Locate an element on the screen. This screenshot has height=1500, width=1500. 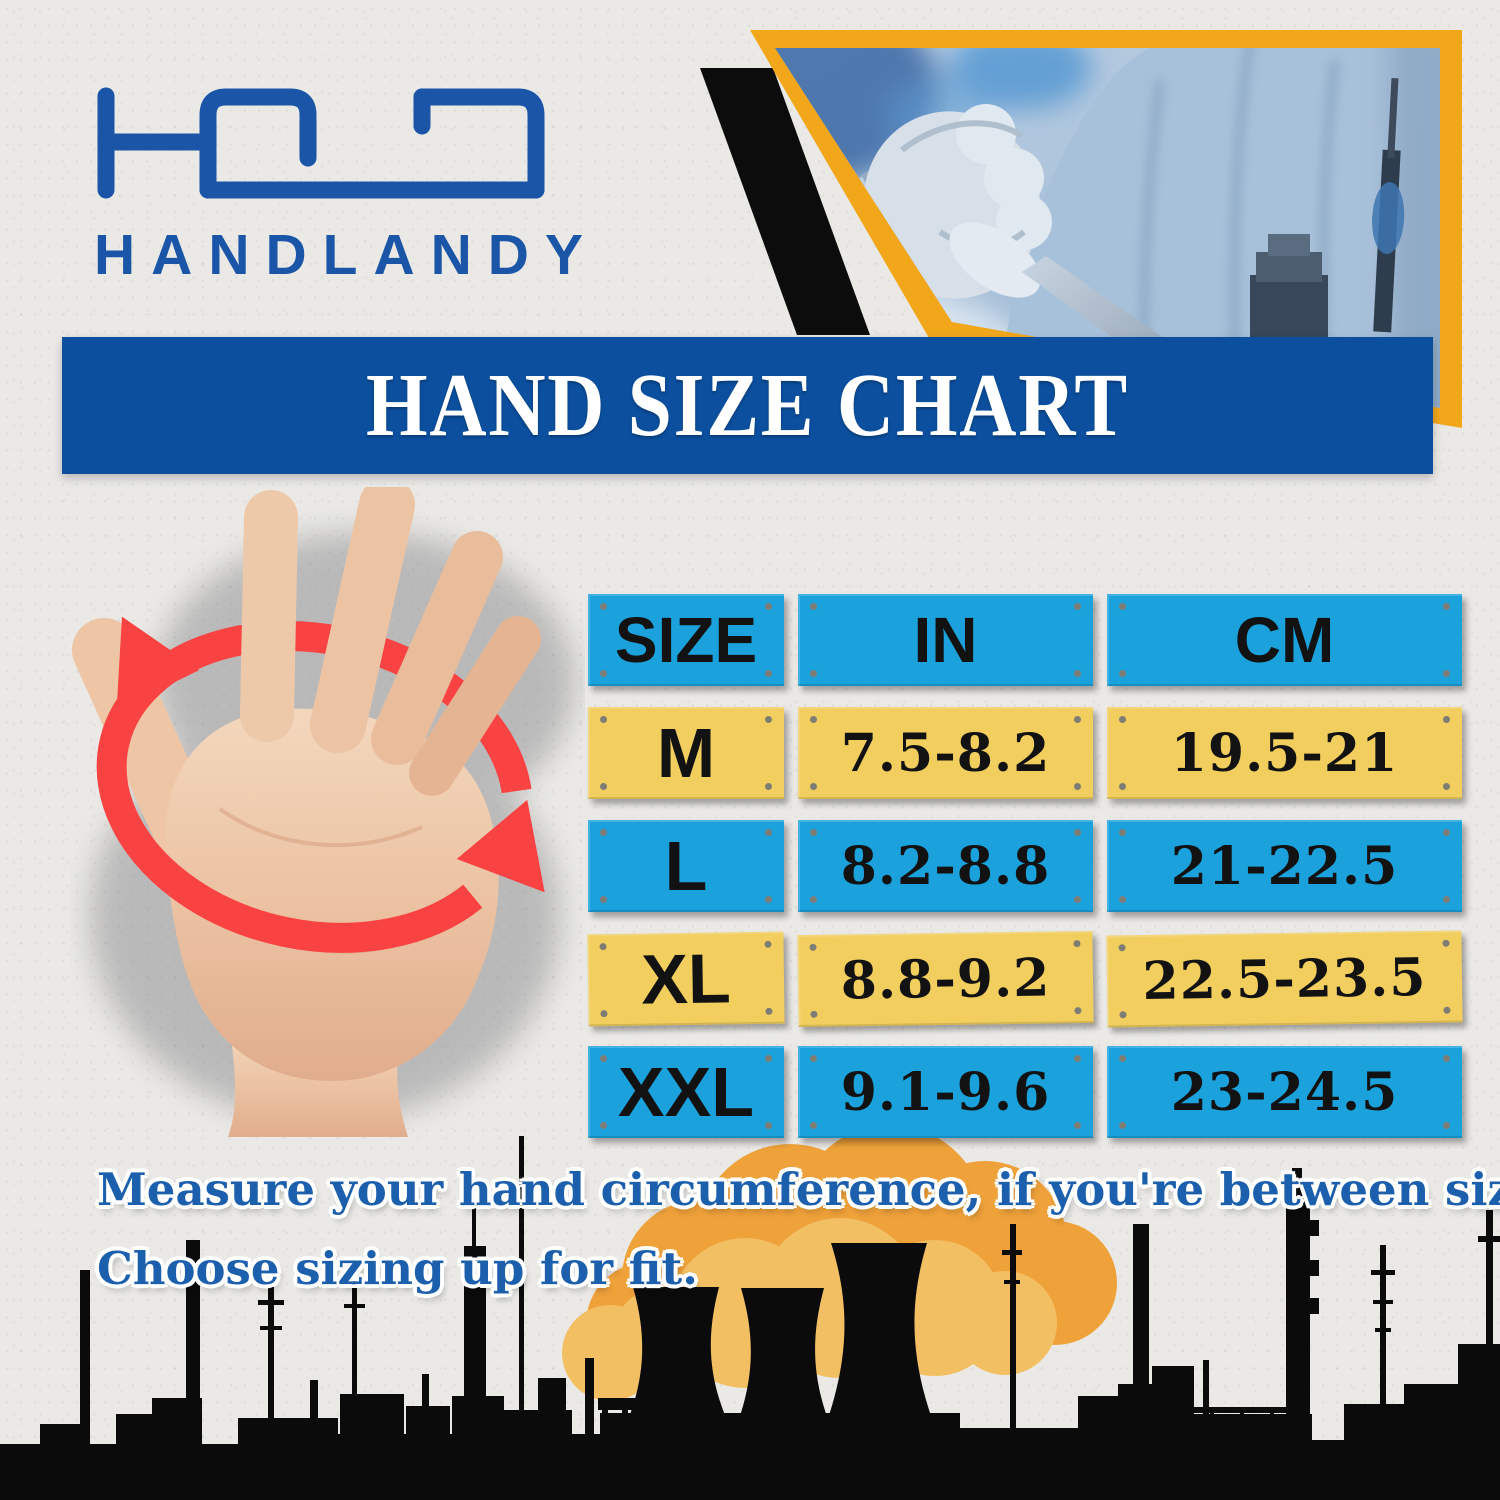
cell-cm-l: 21-22.5 is located at coordinates (1284, 866).